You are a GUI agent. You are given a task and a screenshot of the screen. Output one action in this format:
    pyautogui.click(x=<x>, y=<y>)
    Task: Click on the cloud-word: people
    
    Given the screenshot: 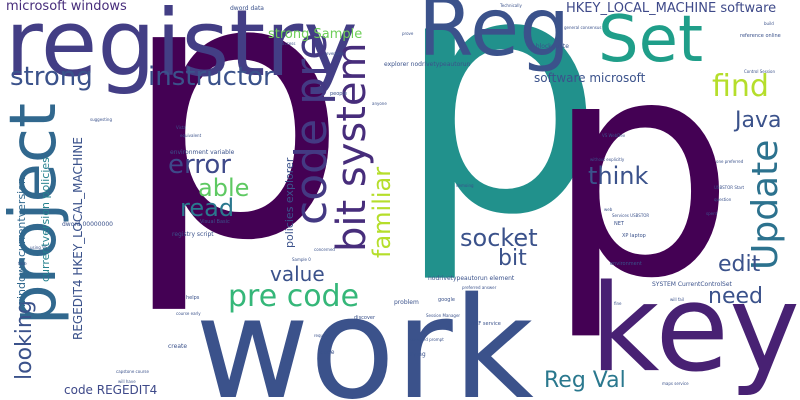 What is the action you would take?
    pyautogui.click(x=338, y=94)
    